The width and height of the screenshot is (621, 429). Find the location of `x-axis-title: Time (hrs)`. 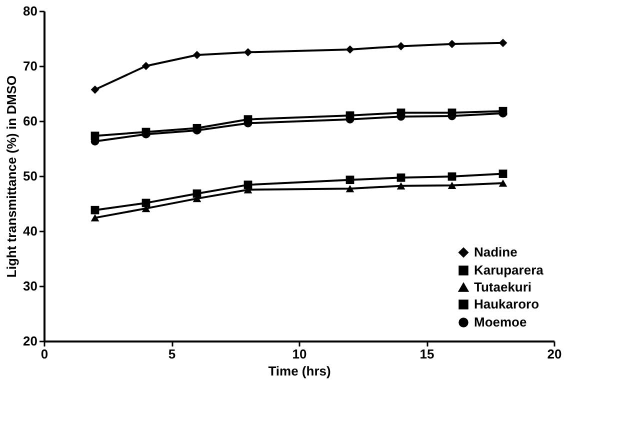

x-axis-title: Time (hrs) is located at coordinates (299, 371).